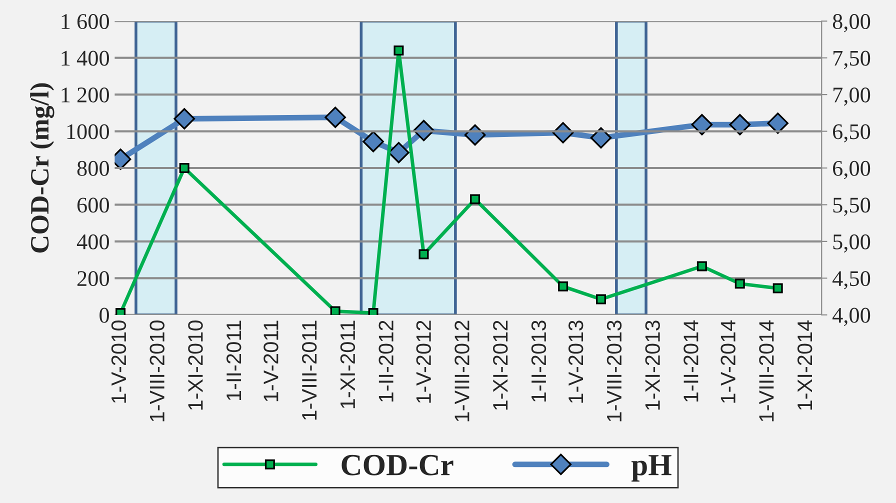  What do you see at coordinates (92, 242) in the screenshot?
I see `y-tick-label: 400` at bounding box center [92, 242].